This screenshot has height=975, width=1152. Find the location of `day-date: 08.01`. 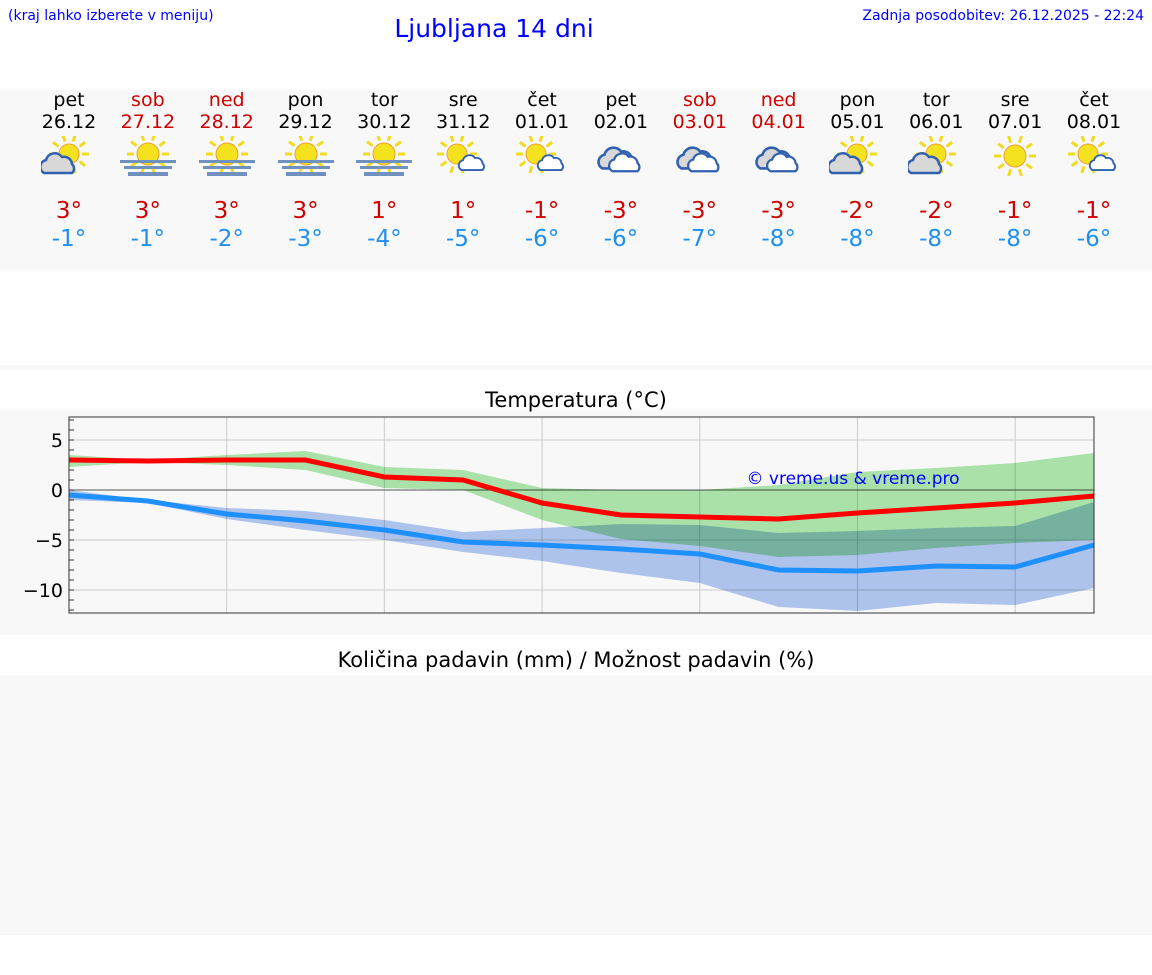

day-date: 08.01 is located at coordinates (1094, 122).